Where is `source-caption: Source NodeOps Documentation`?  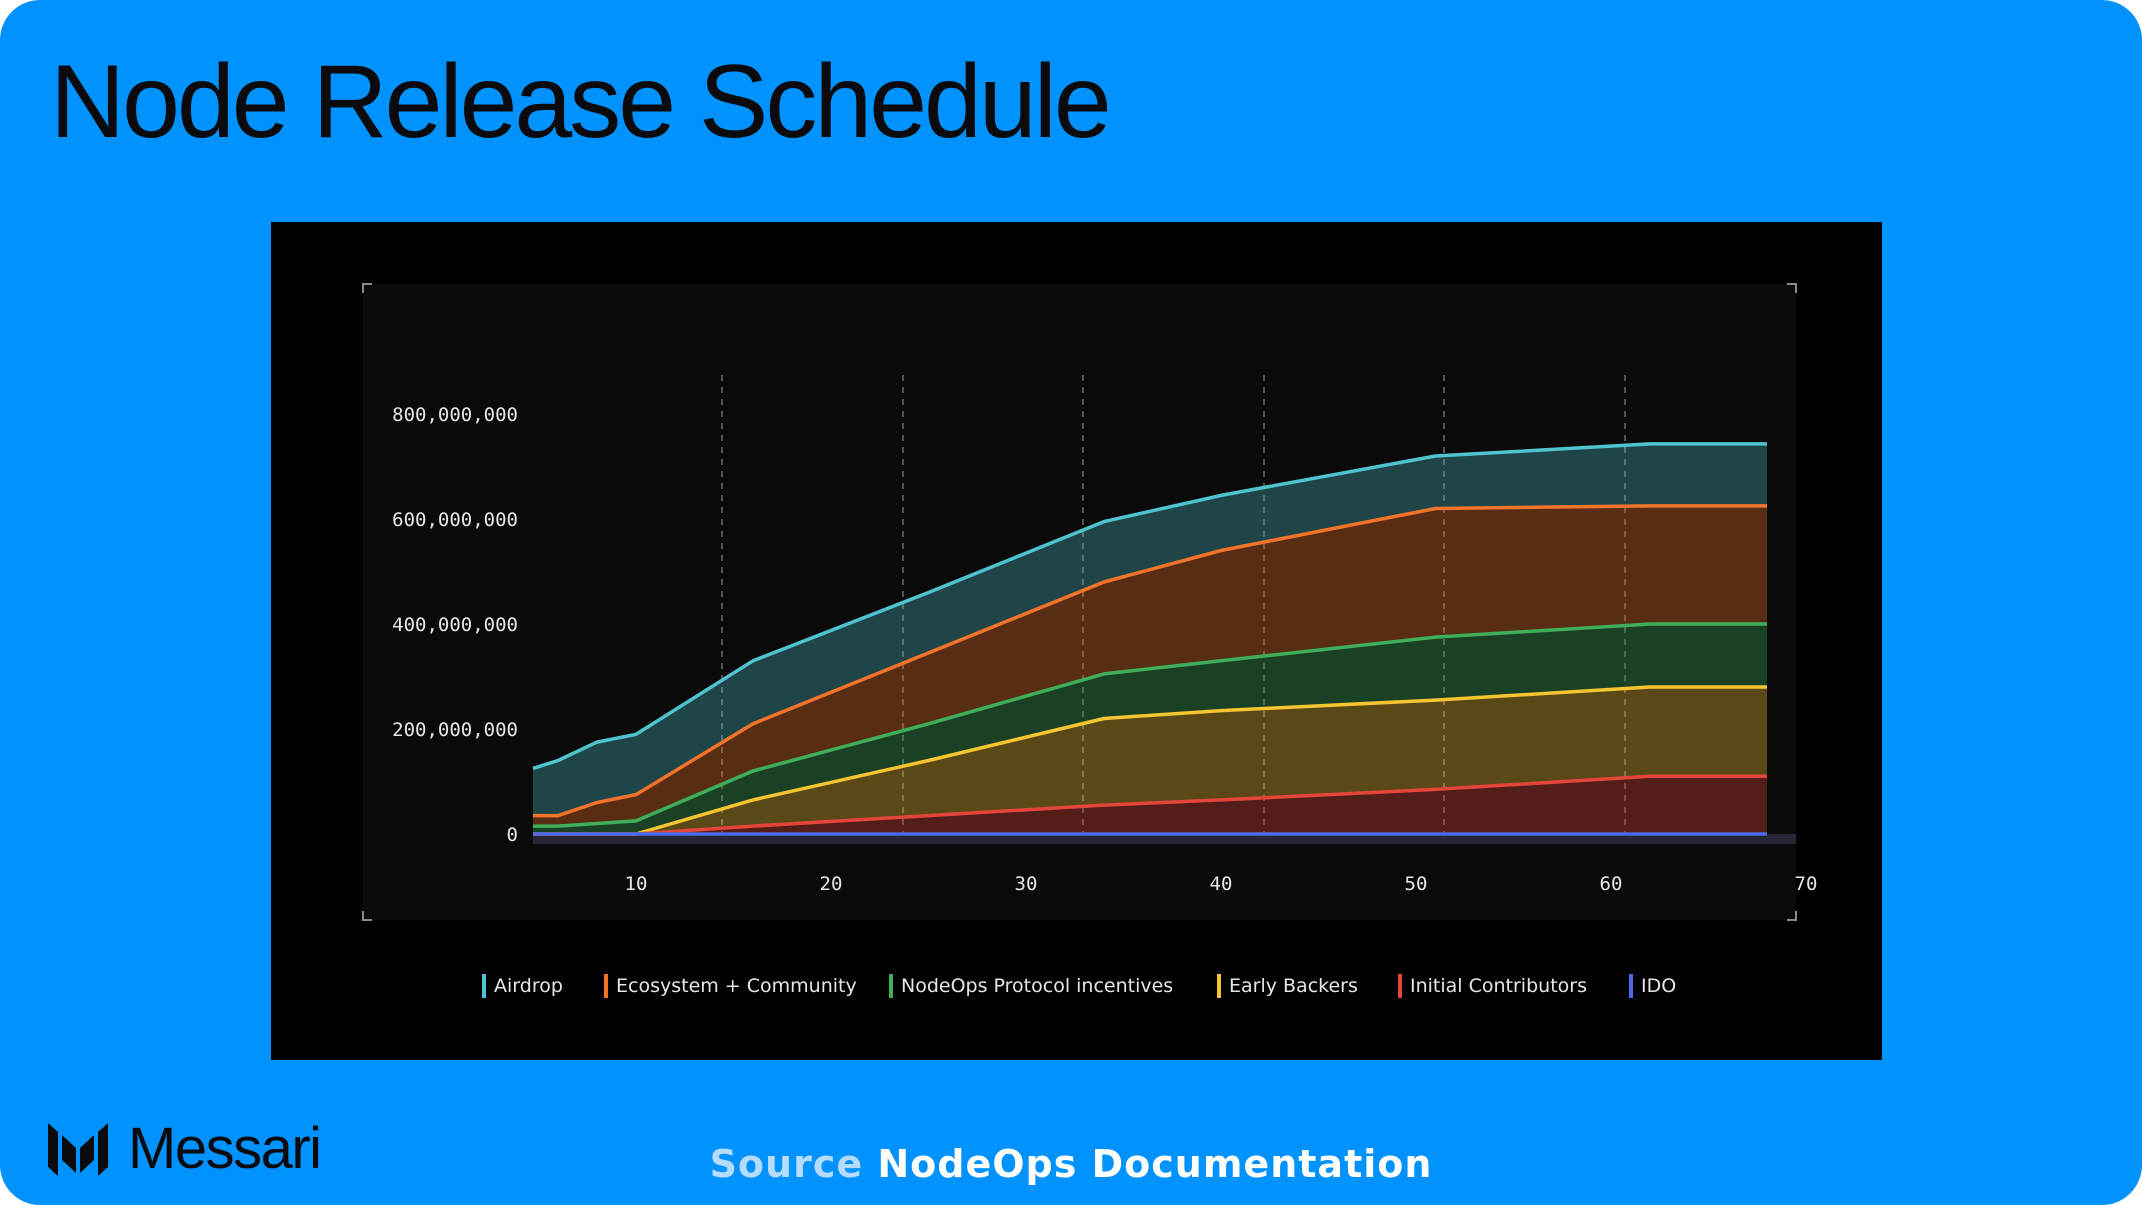
source-caption: Source NodeOps Documentation is located at coordinates (1071, 1164).